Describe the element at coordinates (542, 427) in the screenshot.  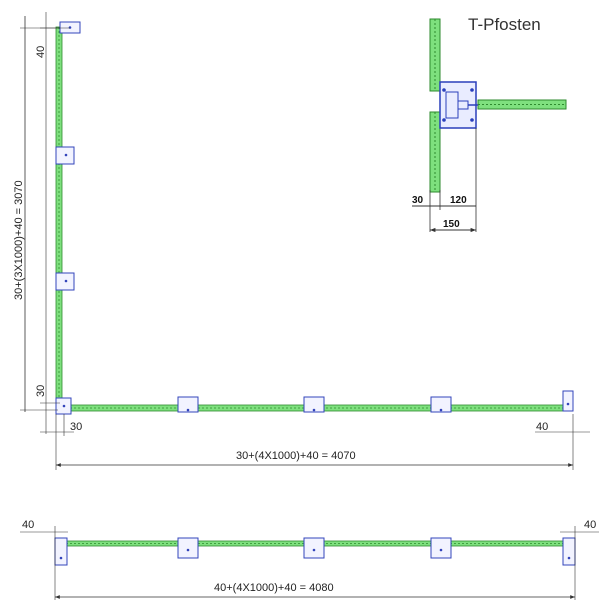
I see `l-horizontal-right-dim: 40` at that location.